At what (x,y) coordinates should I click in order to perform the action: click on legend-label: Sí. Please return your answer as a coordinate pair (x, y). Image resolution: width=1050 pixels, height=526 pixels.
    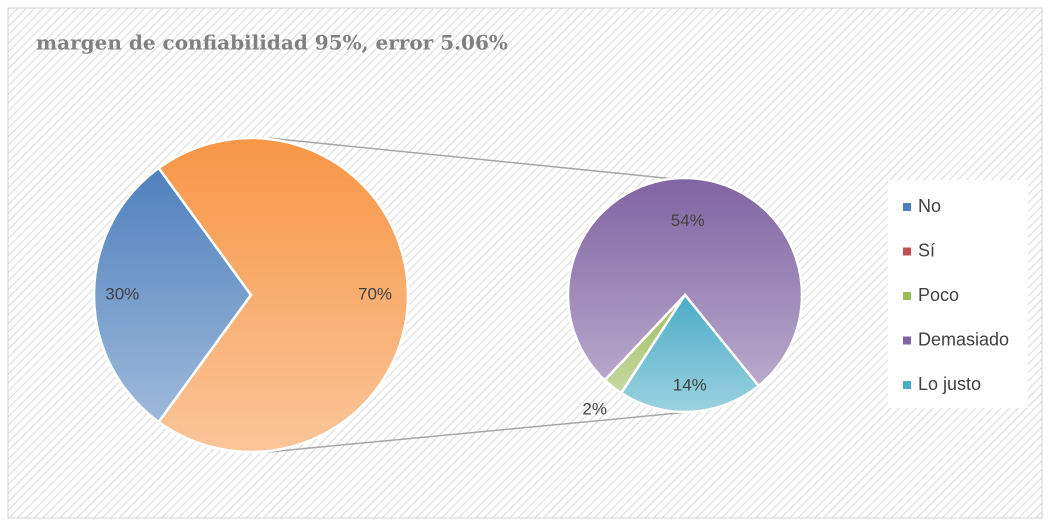
    Looking at the image, I should click on (926, 250).